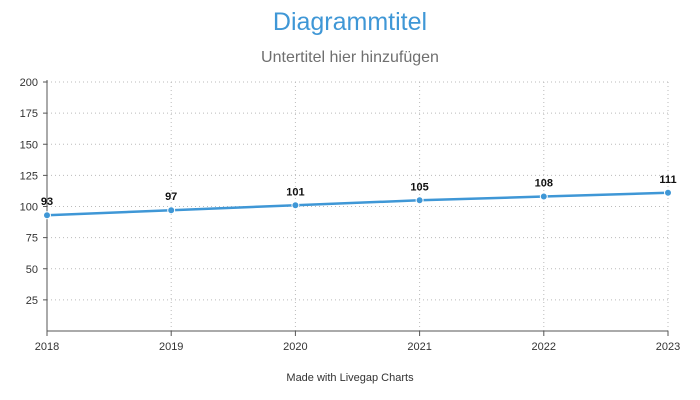  What do you see at coordinates (32, 239) in the screenshot?
I see `y-tick-label: 75` at bounding box center [32, 239].